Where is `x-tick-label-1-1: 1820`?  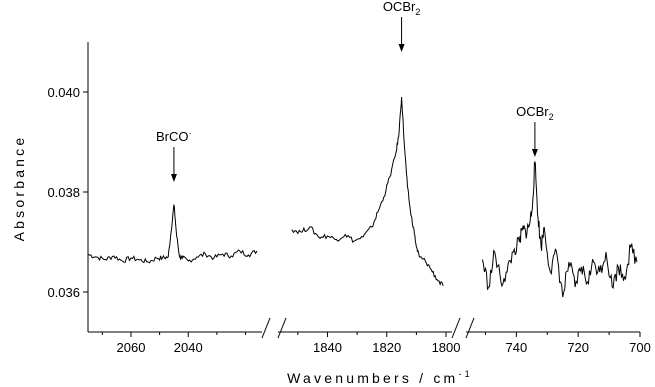 x-tick-label-1-1: 1820 is located at coordinates (386, 347).